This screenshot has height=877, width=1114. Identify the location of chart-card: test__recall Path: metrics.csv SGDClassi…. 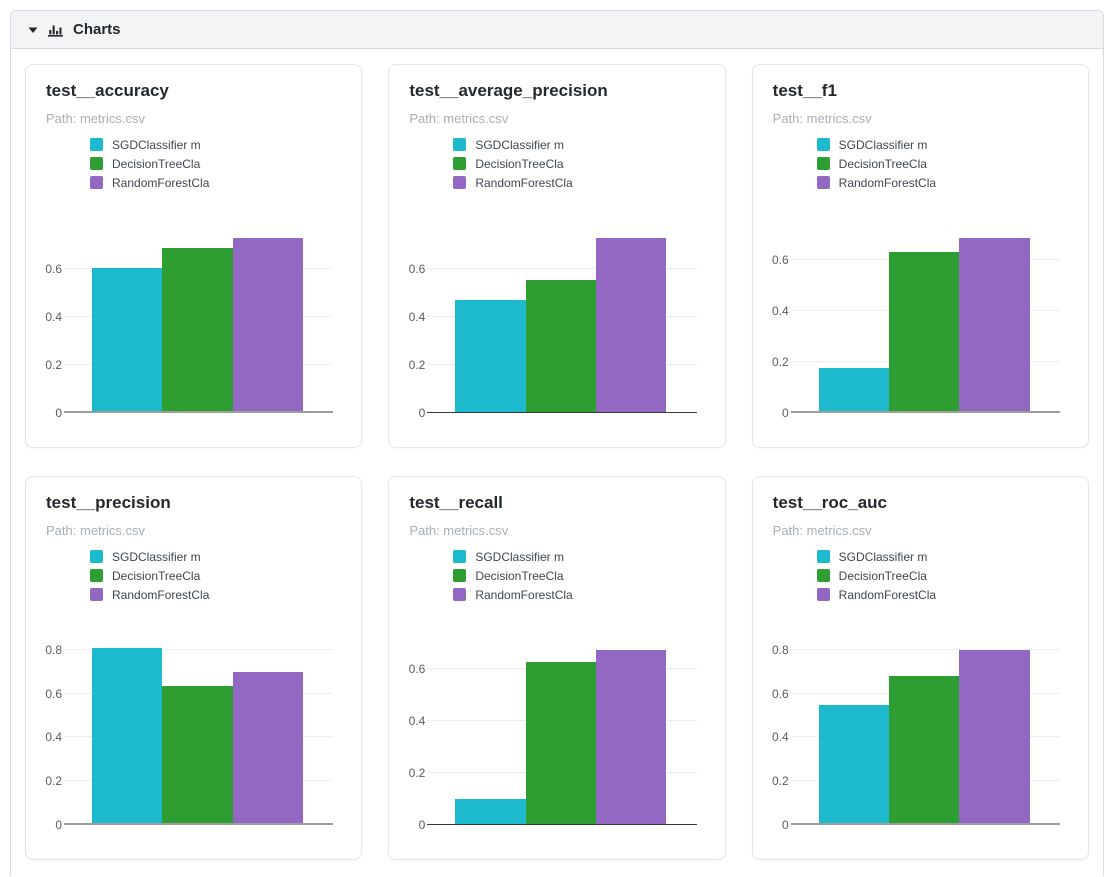
(557, 668).